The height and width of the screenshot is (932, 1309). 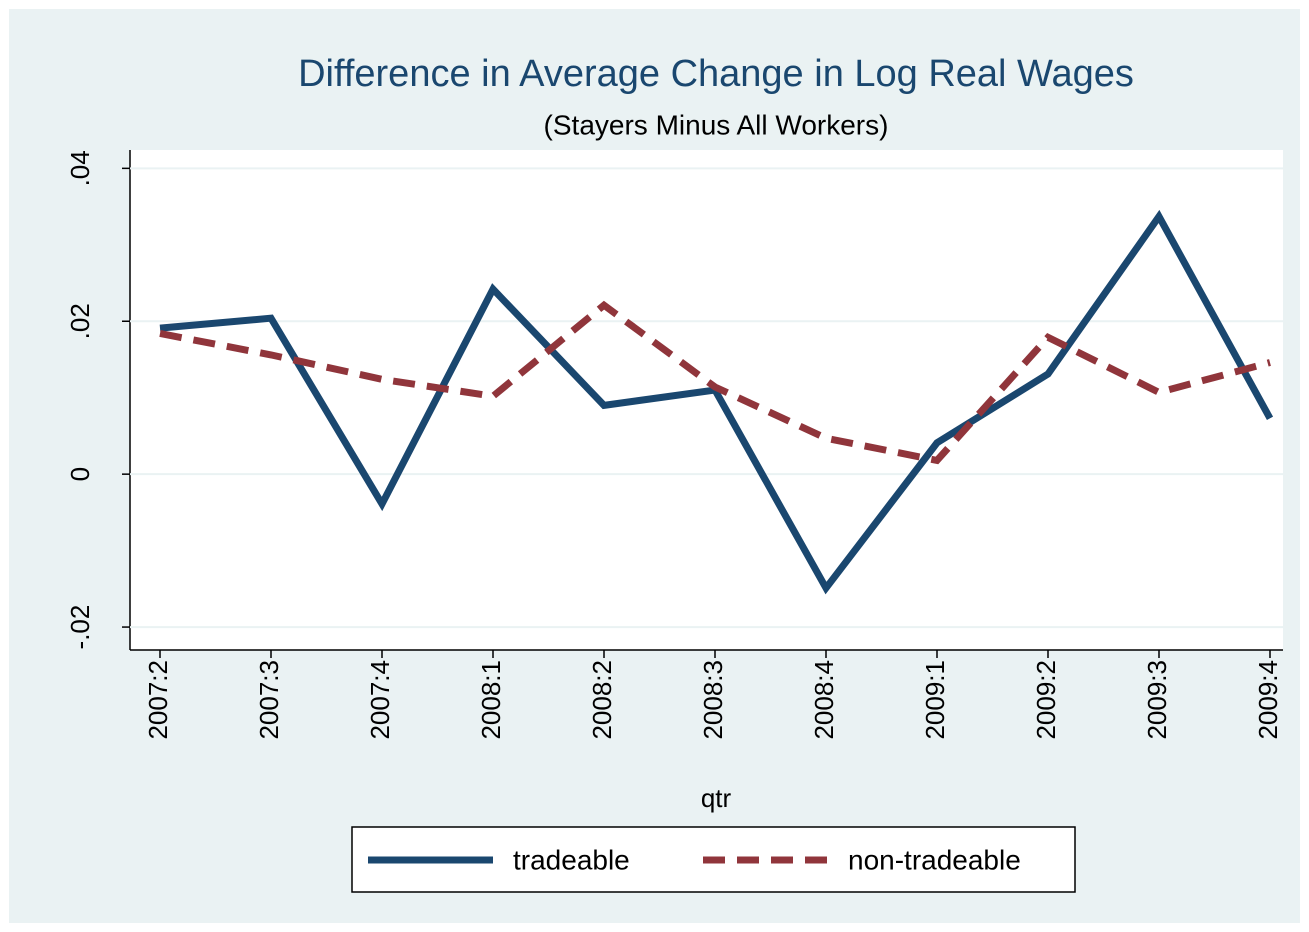 What do you see at coordinates (1157, 700) in the screenshot?
I see `x-tick-label: 2009:3` at bounding box center [1157, 700].